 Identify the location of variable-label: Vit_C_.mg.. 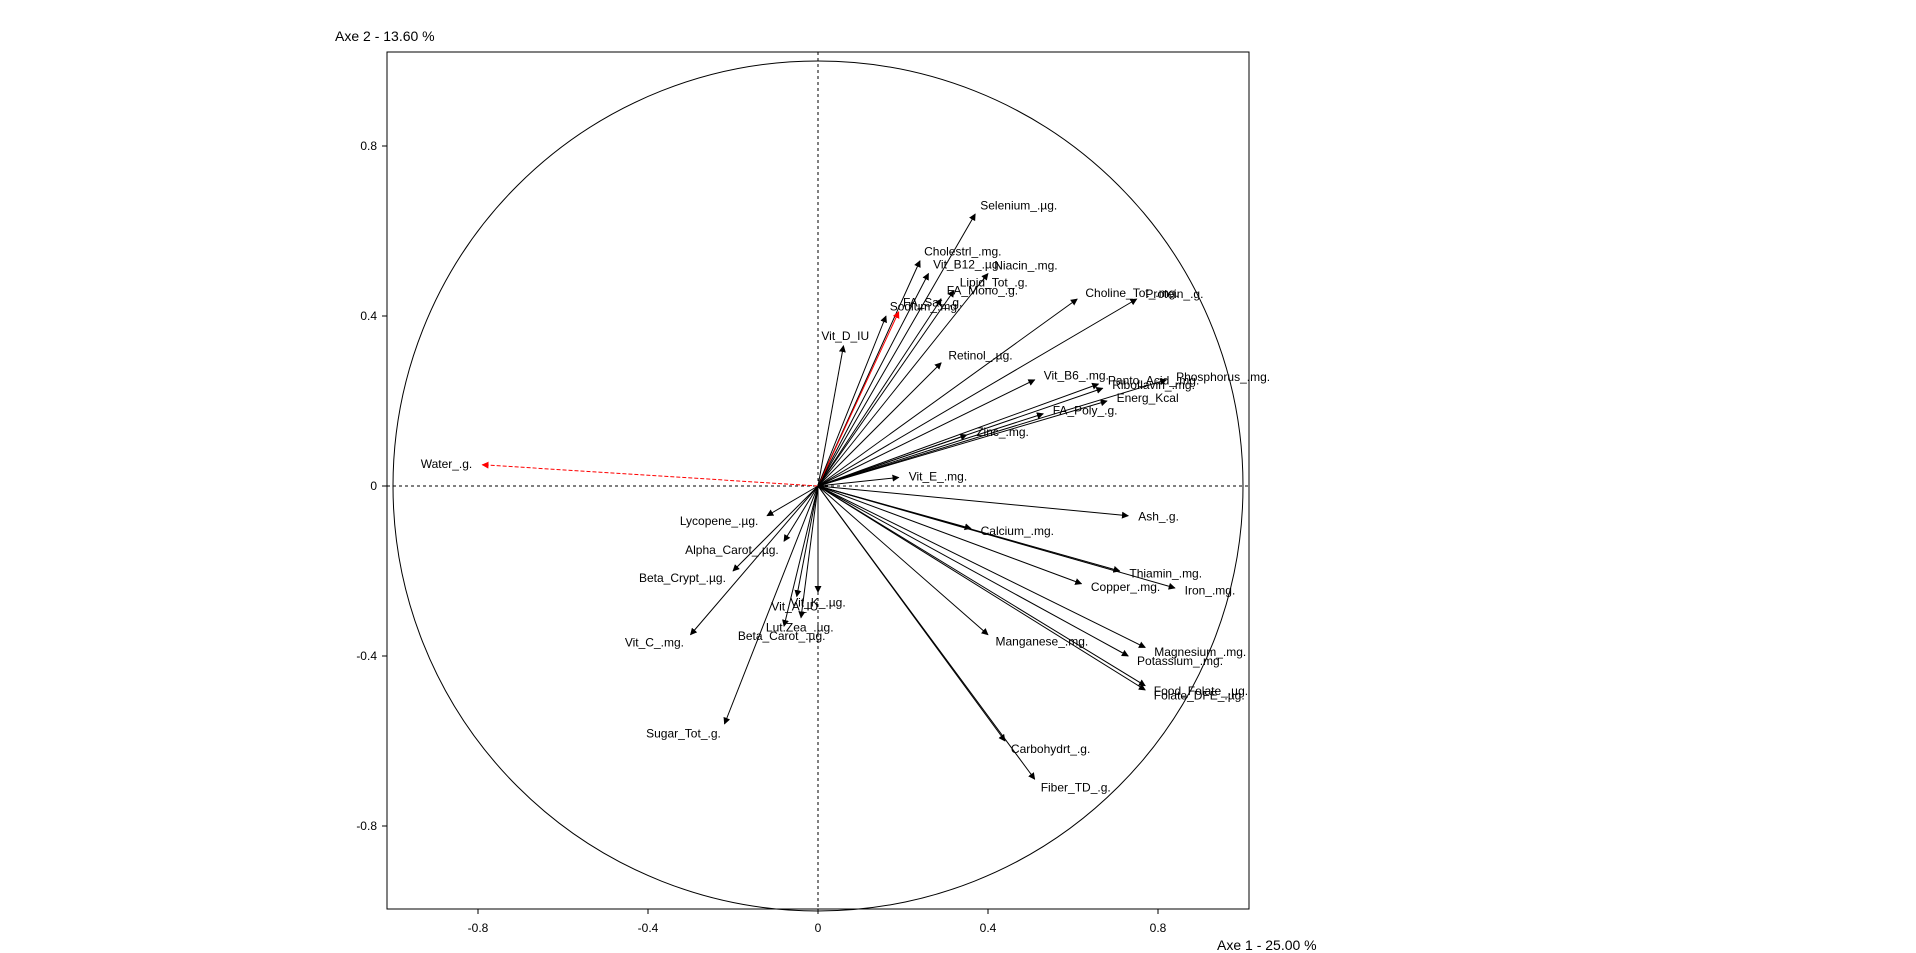
(654, 642).